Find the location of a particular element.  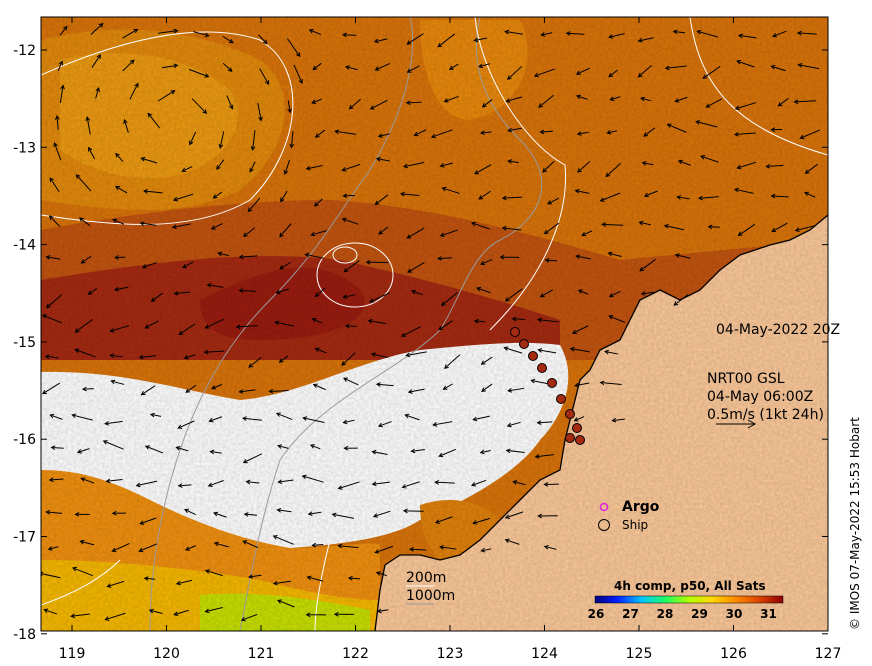

isotherm-central is located at coordinates (520, 174).